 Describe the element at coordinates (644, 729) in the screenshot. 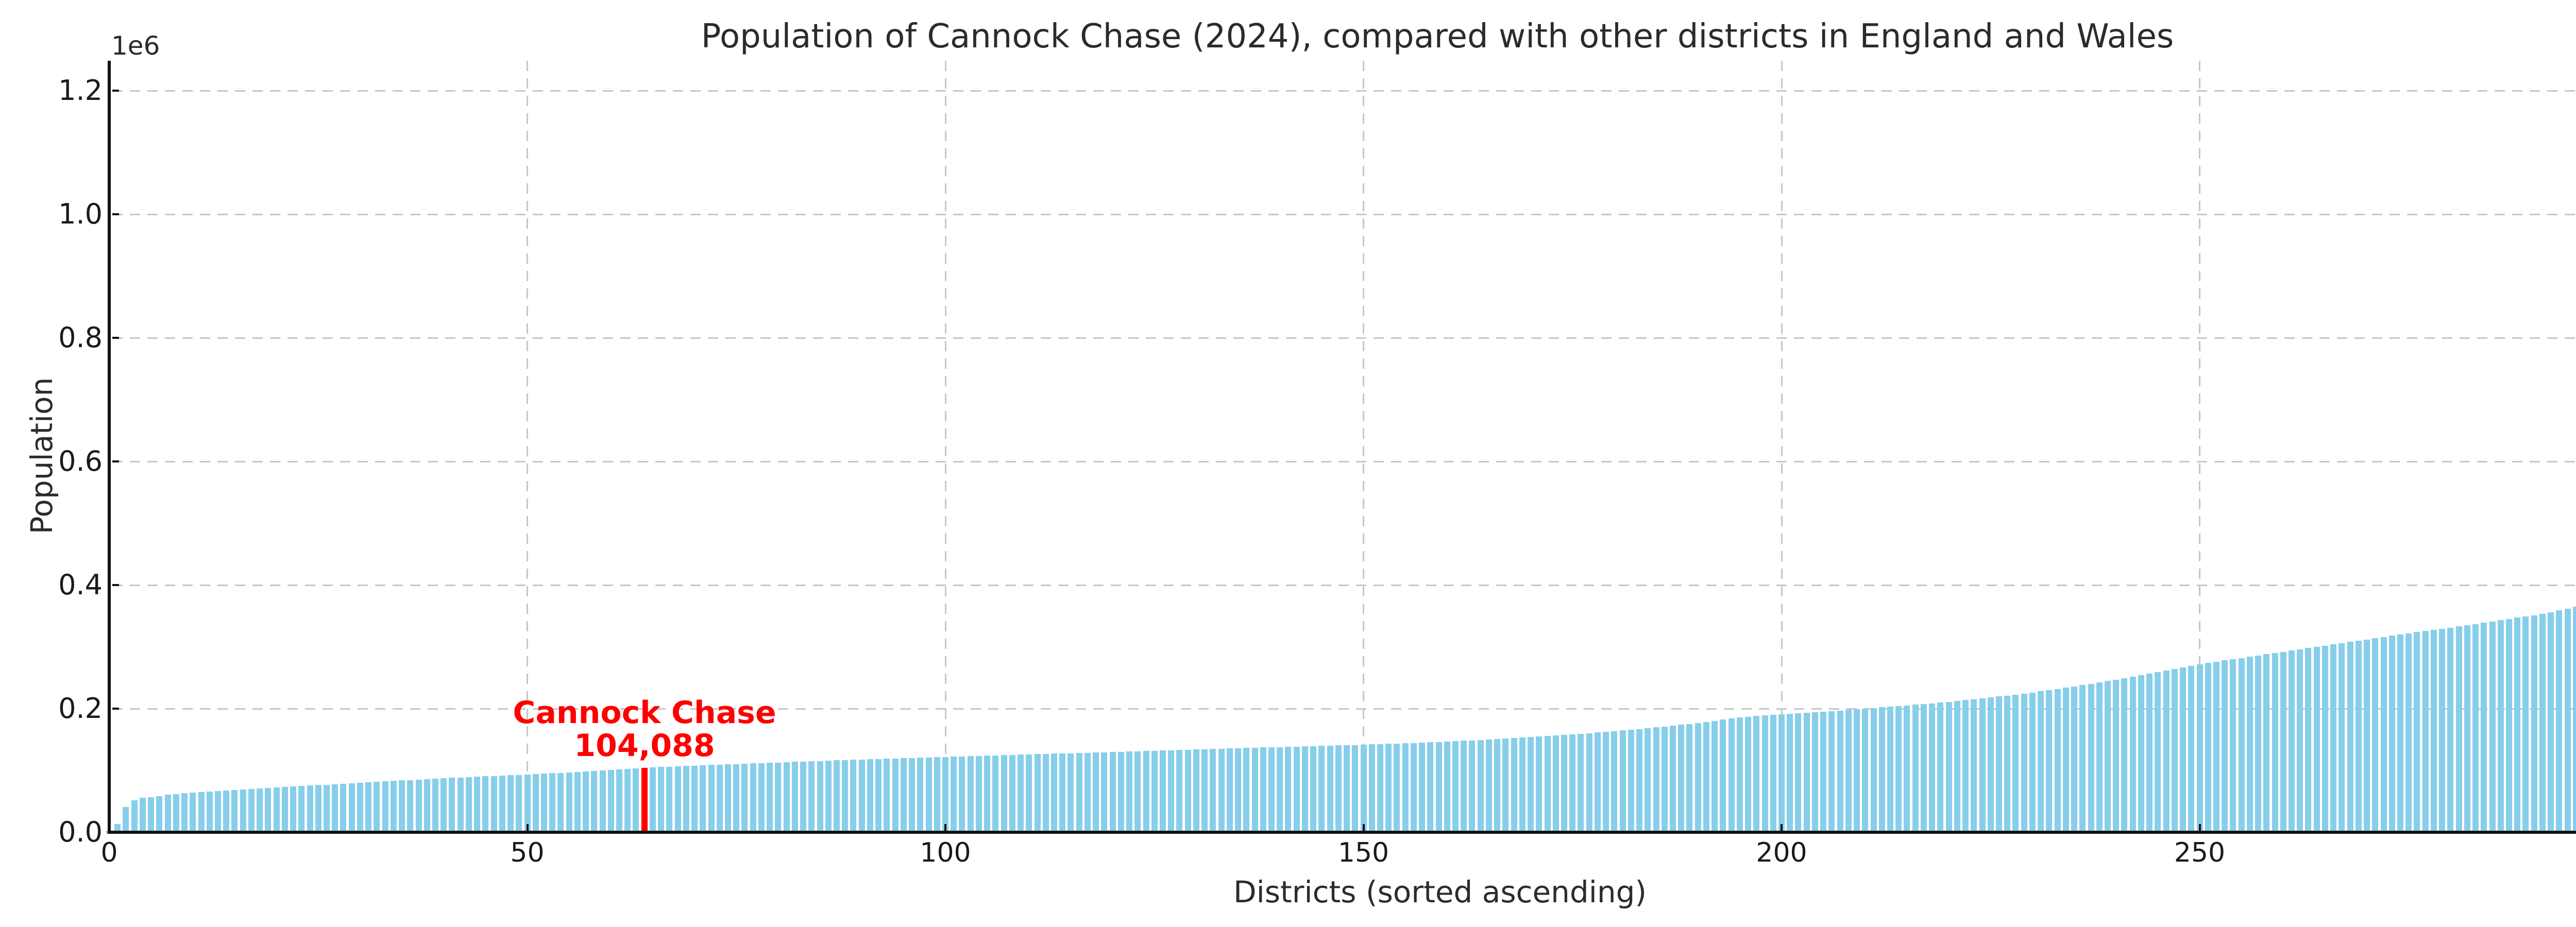

I see `cannock-chase-annotation: Cannock Chase 104,088` at that location.